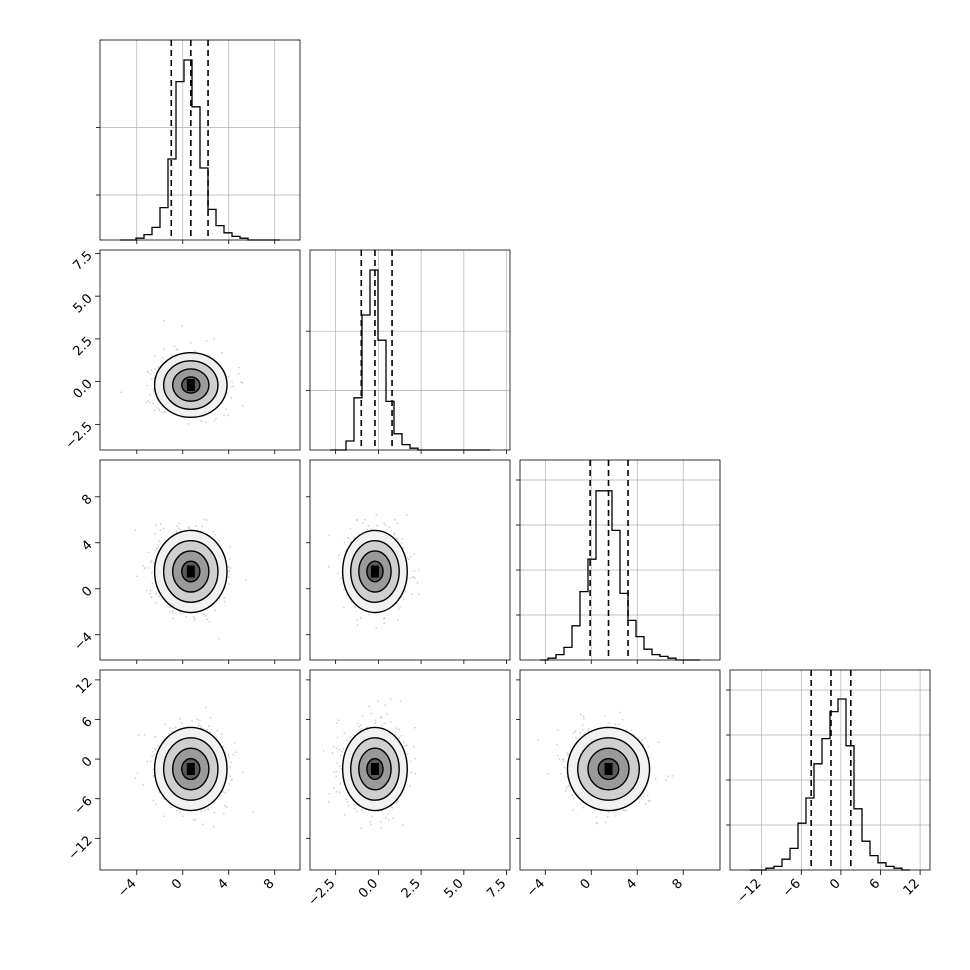 This screenshot has width=970, height=970. I want to click on x-tick-label: 0, so click(177, 884).